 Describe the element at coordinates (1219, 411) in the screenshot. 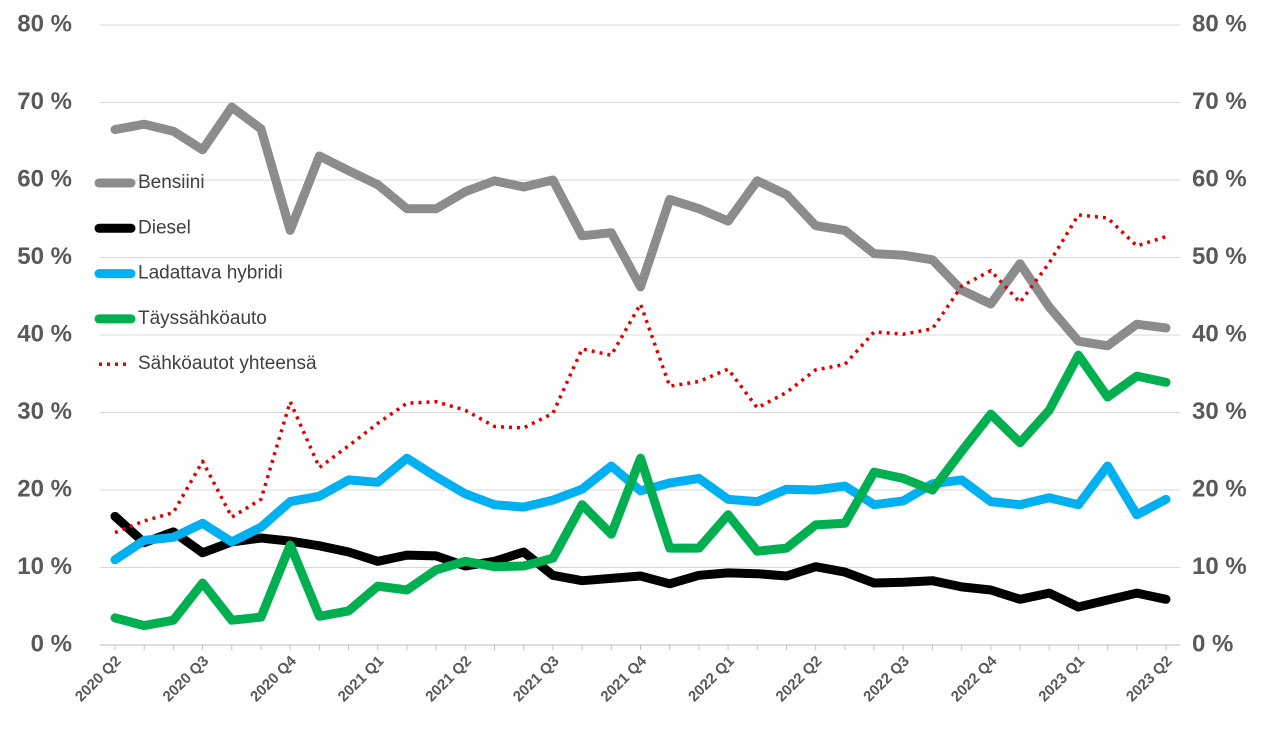

I see `y2-tick-label: 30 %` at that location.